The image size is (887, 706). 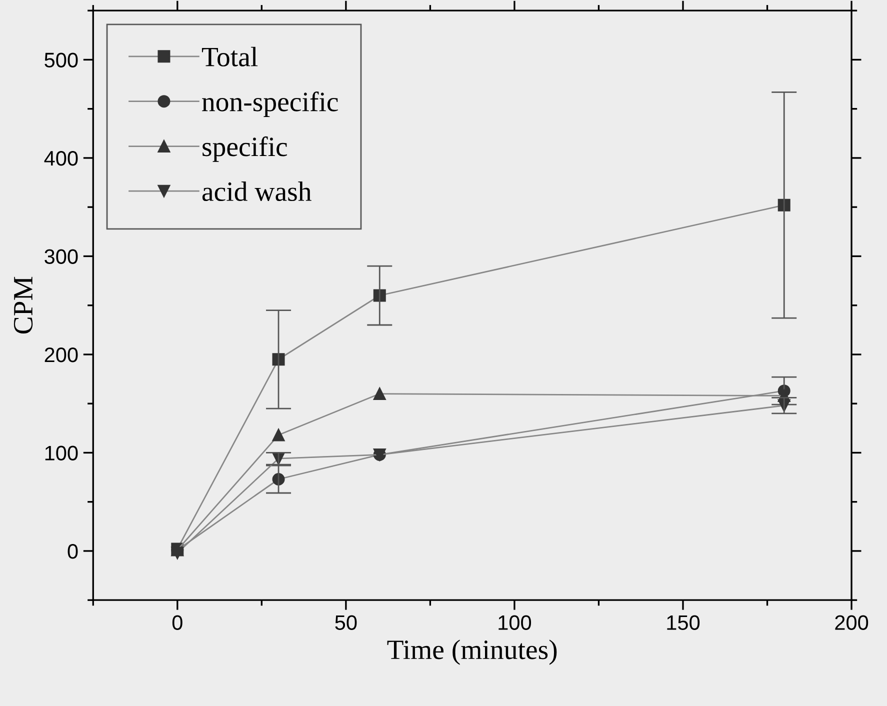 I want to click on y-tick-label: 300, so click(x=61, y=256).